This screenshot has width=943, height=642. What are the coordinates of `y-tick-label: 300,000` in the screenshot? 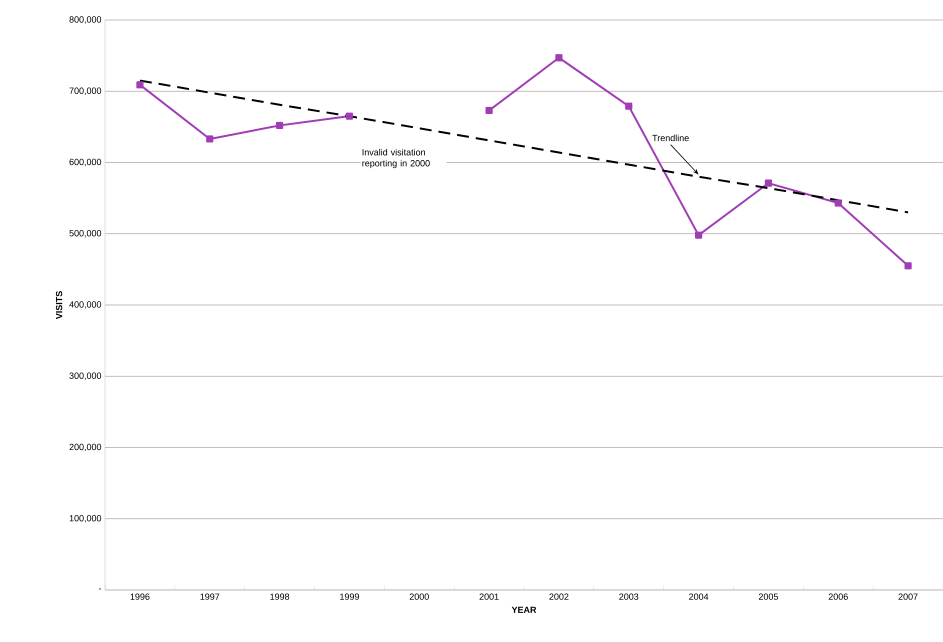 It's located at (85, 376).